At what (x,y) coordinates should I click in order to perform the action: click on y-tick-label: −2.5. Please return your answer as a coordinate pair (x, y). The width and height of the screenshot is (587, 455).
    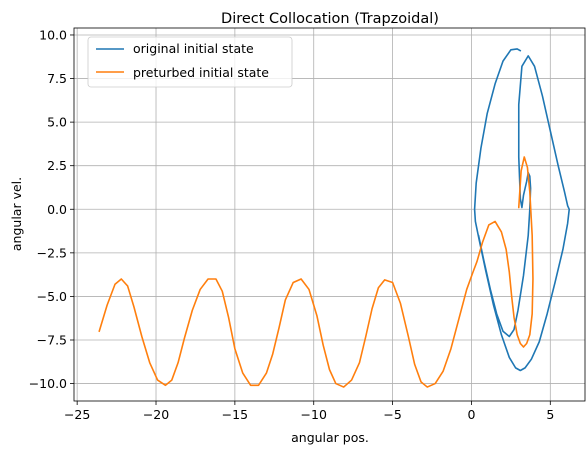
    Looking at the image, I should click on (52, 252).